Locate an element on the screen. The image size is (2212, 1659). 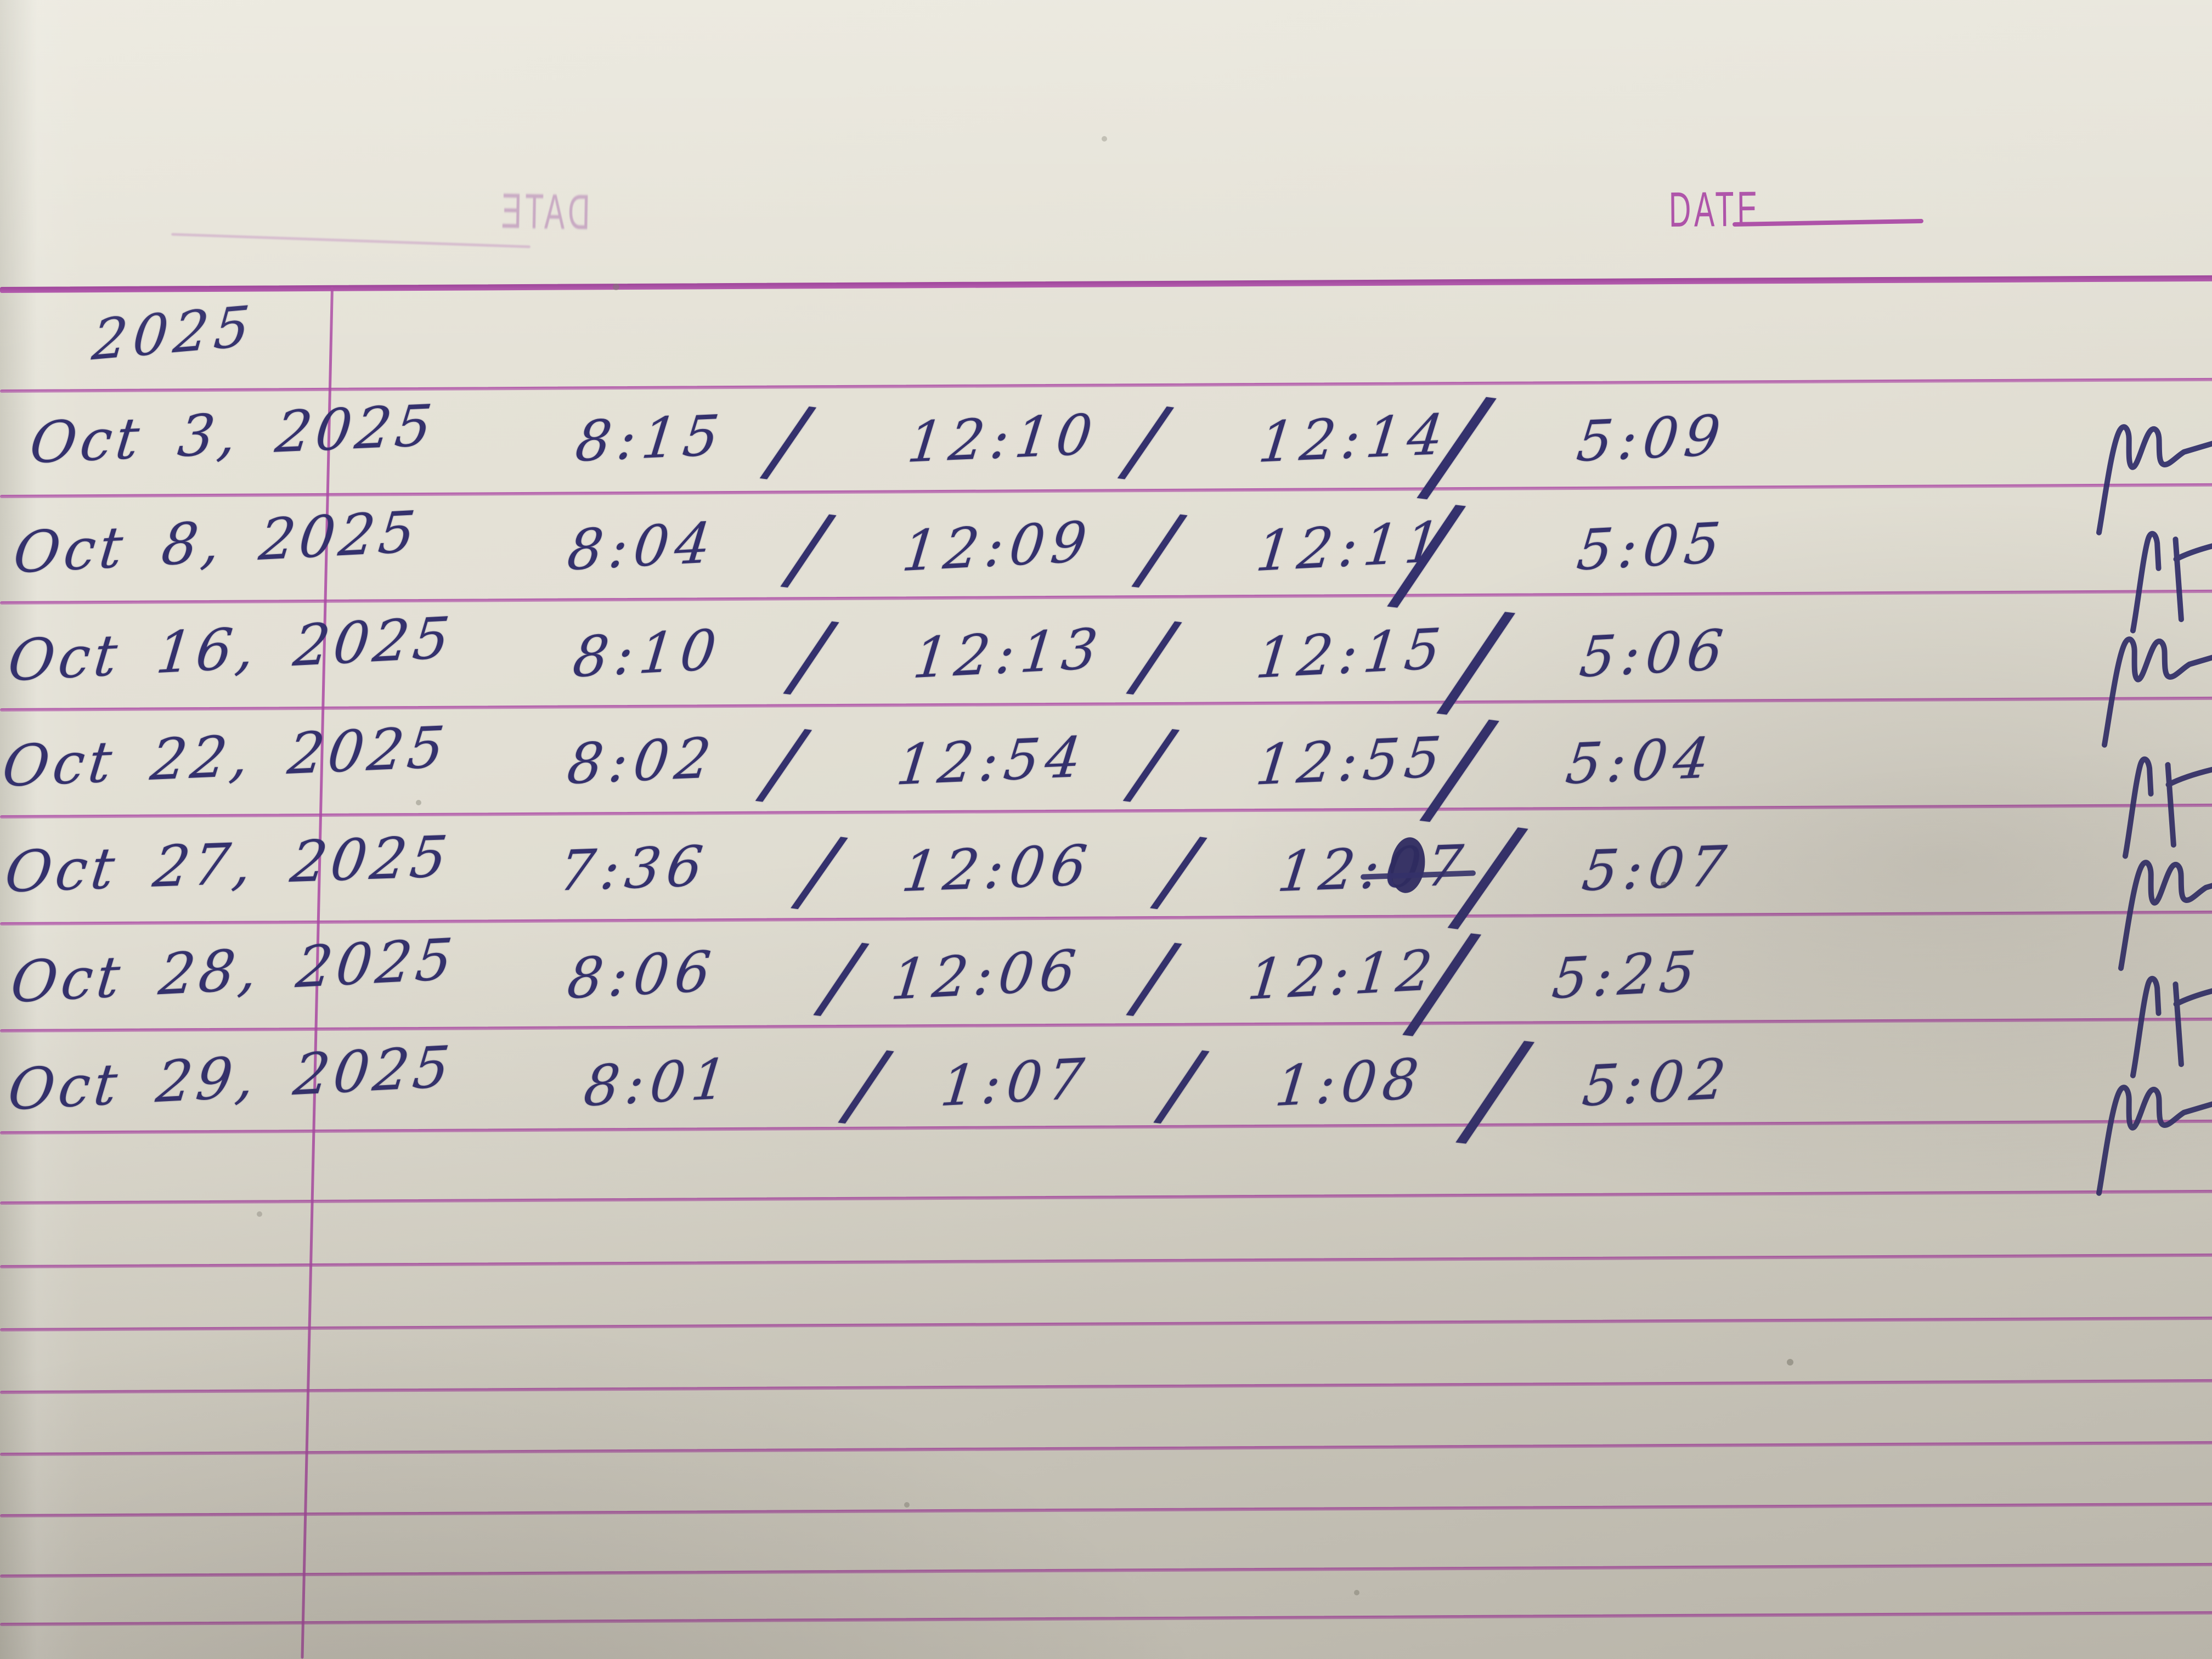
ghost-date-stamp: DATE is located at coordinates (544, 211).